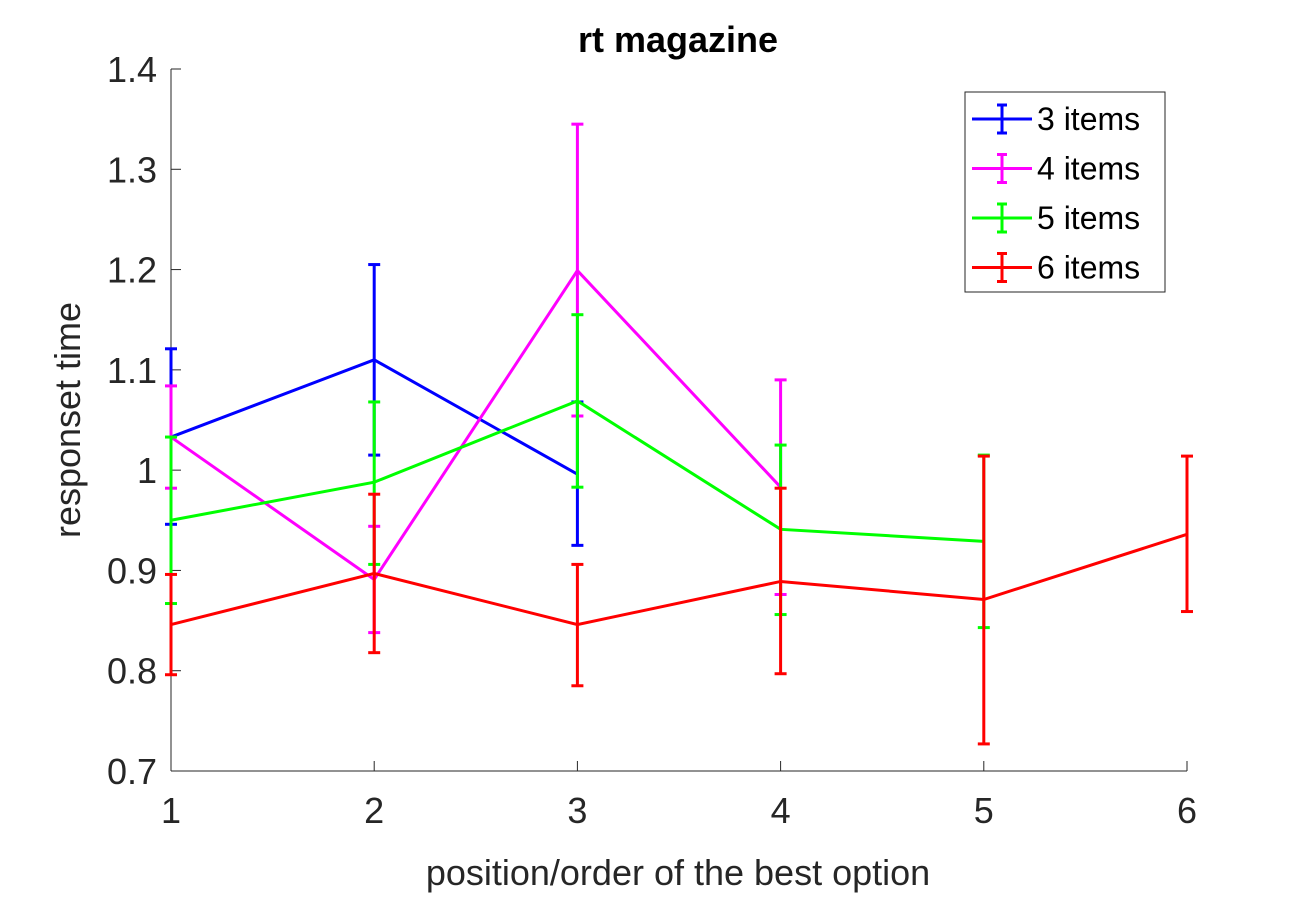 The image size is (1311, 897). Describe the element at coordinates (1088, 119) in the screenshot. I see `legend-label: 3 items` at that location.